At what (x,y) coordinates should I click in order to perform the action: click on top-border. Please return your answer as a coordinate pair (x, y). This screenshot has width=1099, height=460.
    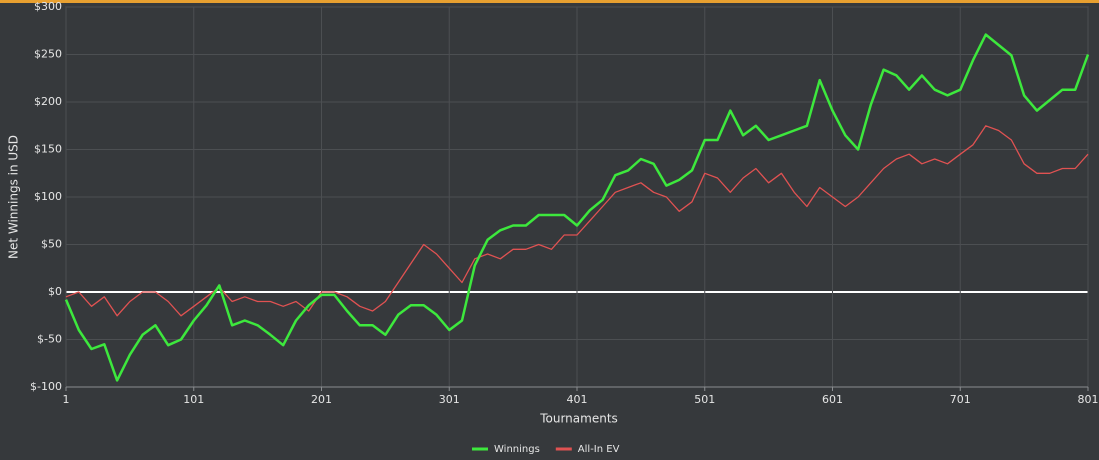
    Looking at the image, I should click on (549, 1).